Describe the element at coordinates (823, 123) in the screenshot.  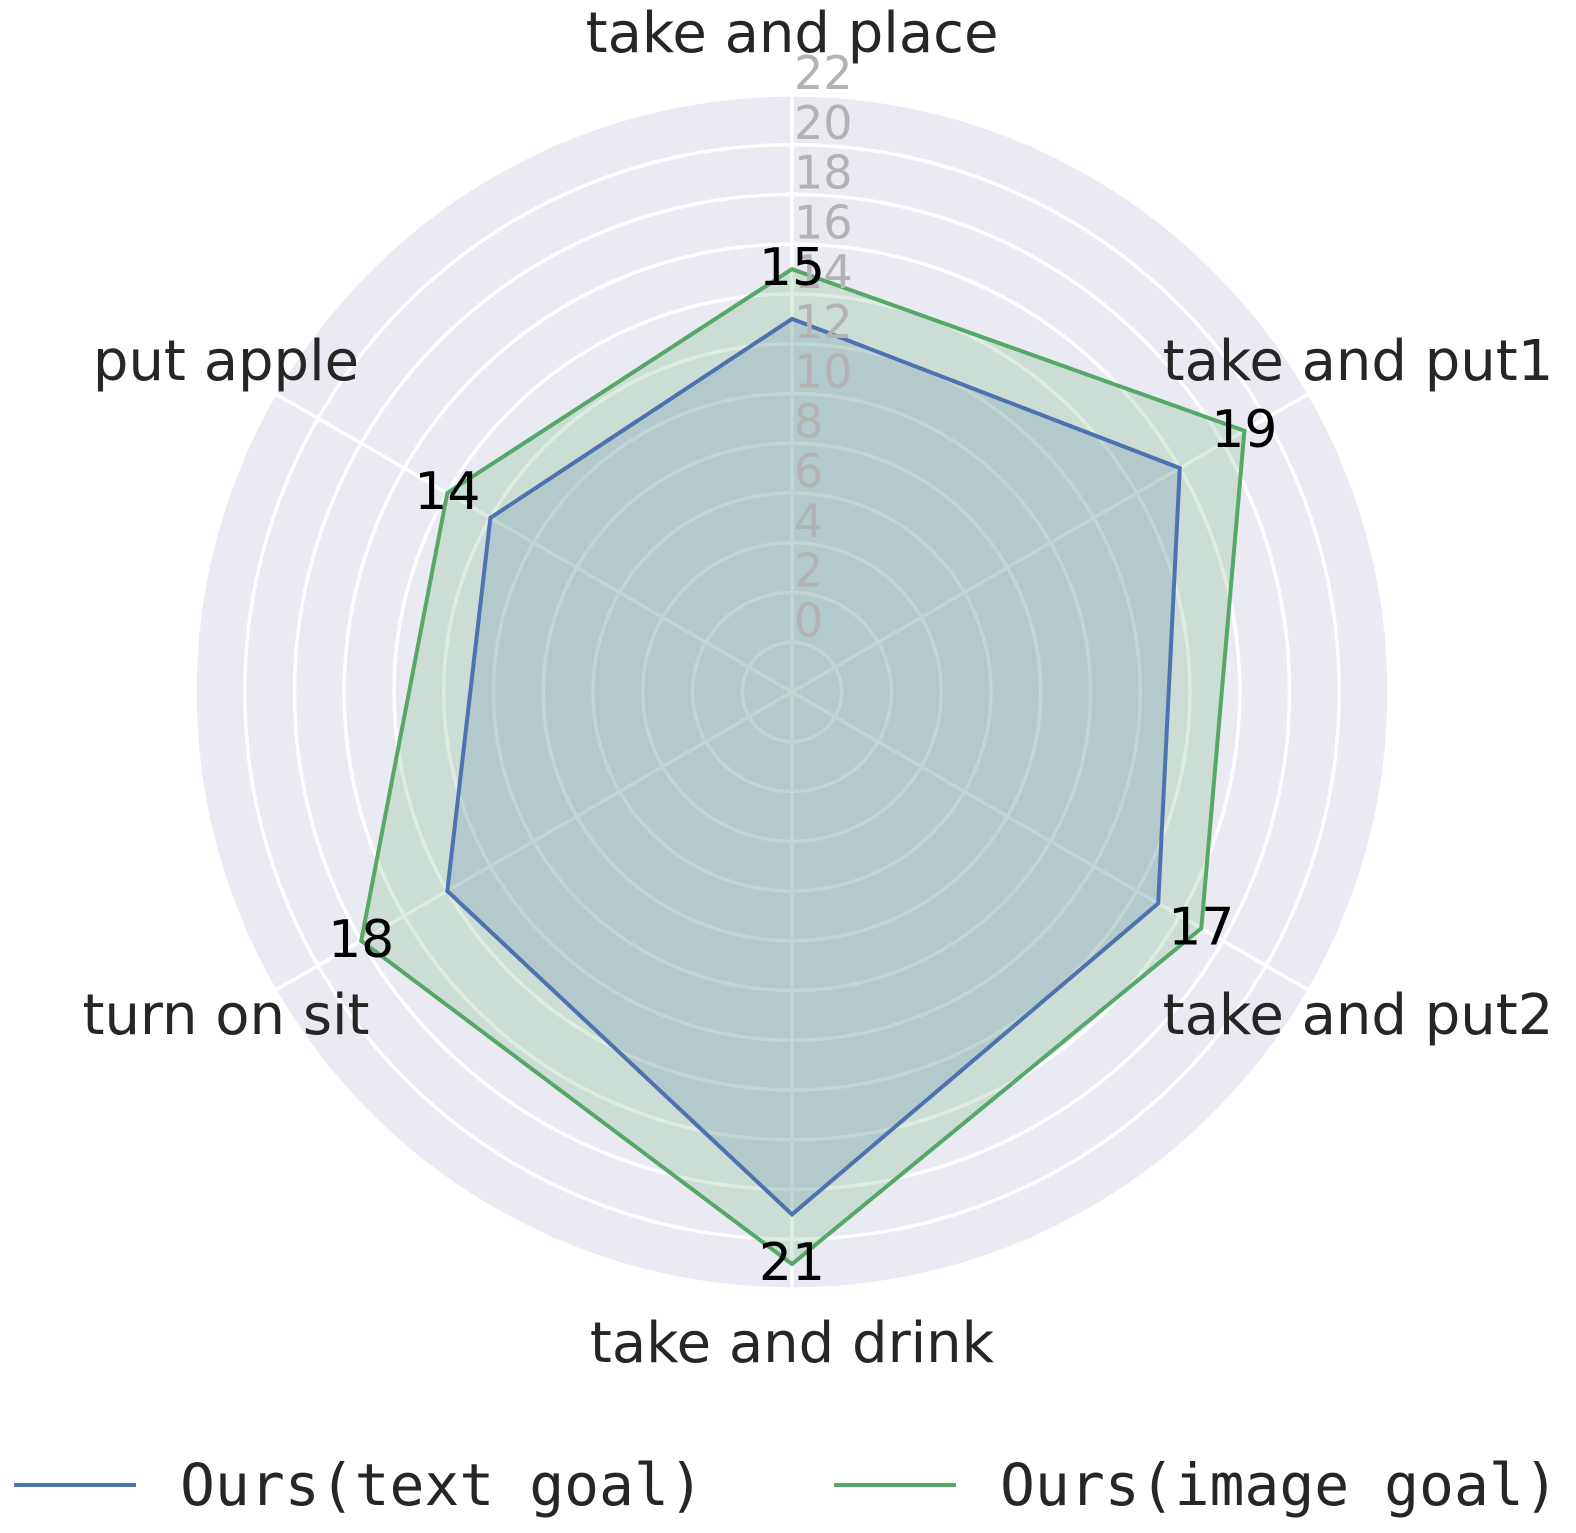
I see `radial-tick-label: 20` at that location.